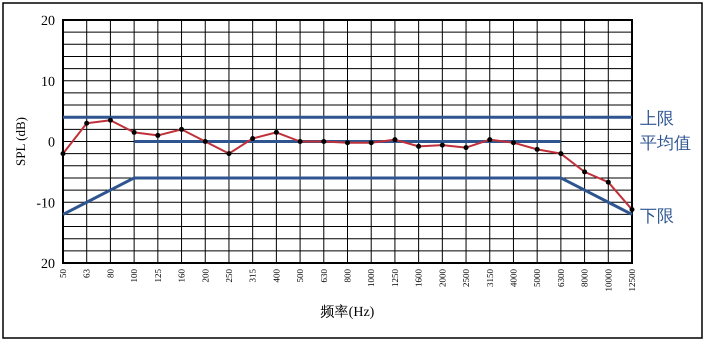  I want to click on x-tick-label: 100, so click(134, 275).